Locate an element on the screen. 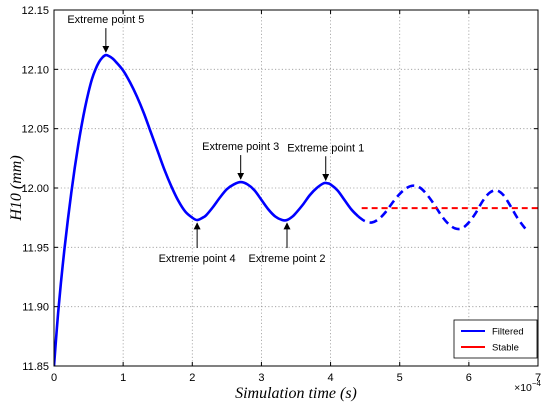  y-tick-label: 11.85 is located at coordinates (35, 367).